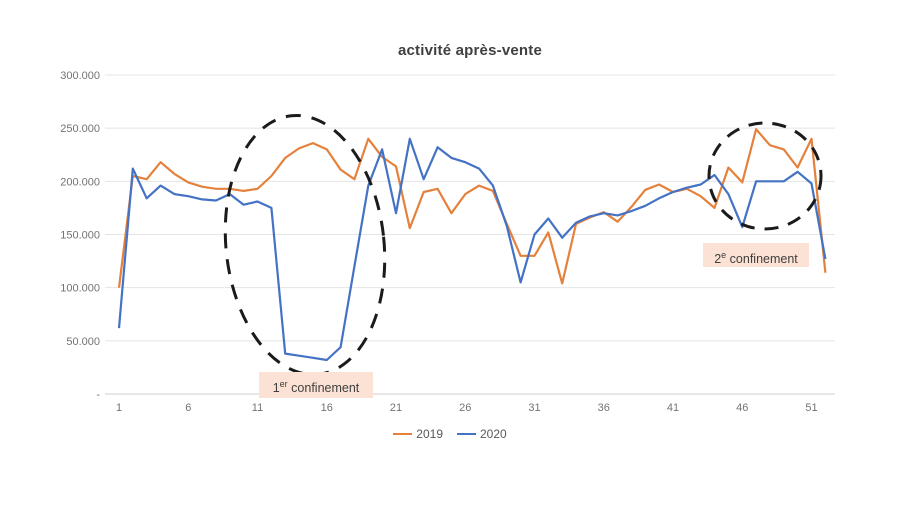  Describe the element at coordinates (323, 388) in the screenshot. I see `first-lockdown-label-text: confinement` at that location.